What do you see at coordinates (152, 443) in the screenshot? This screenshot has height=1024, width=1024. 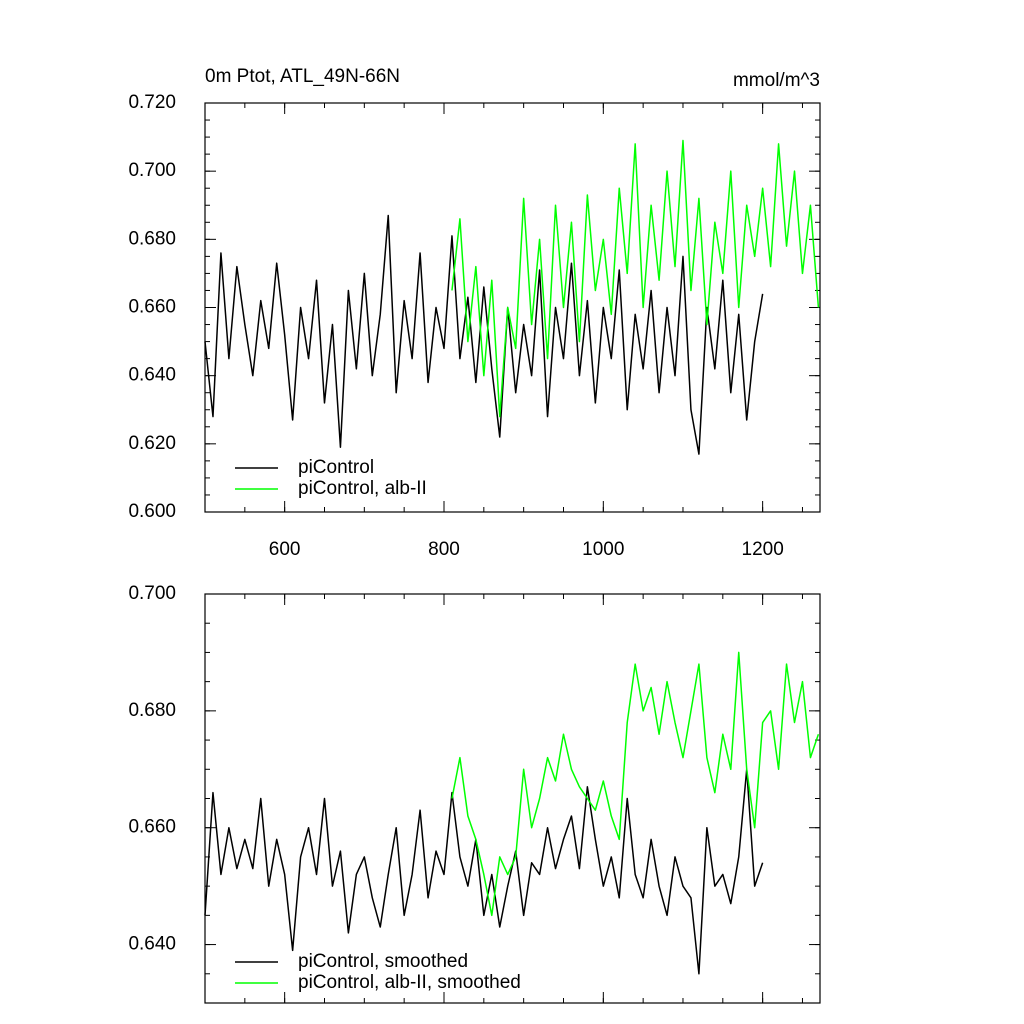 I see `y-tick-label: 0.620` at bounding box center [152, 443].